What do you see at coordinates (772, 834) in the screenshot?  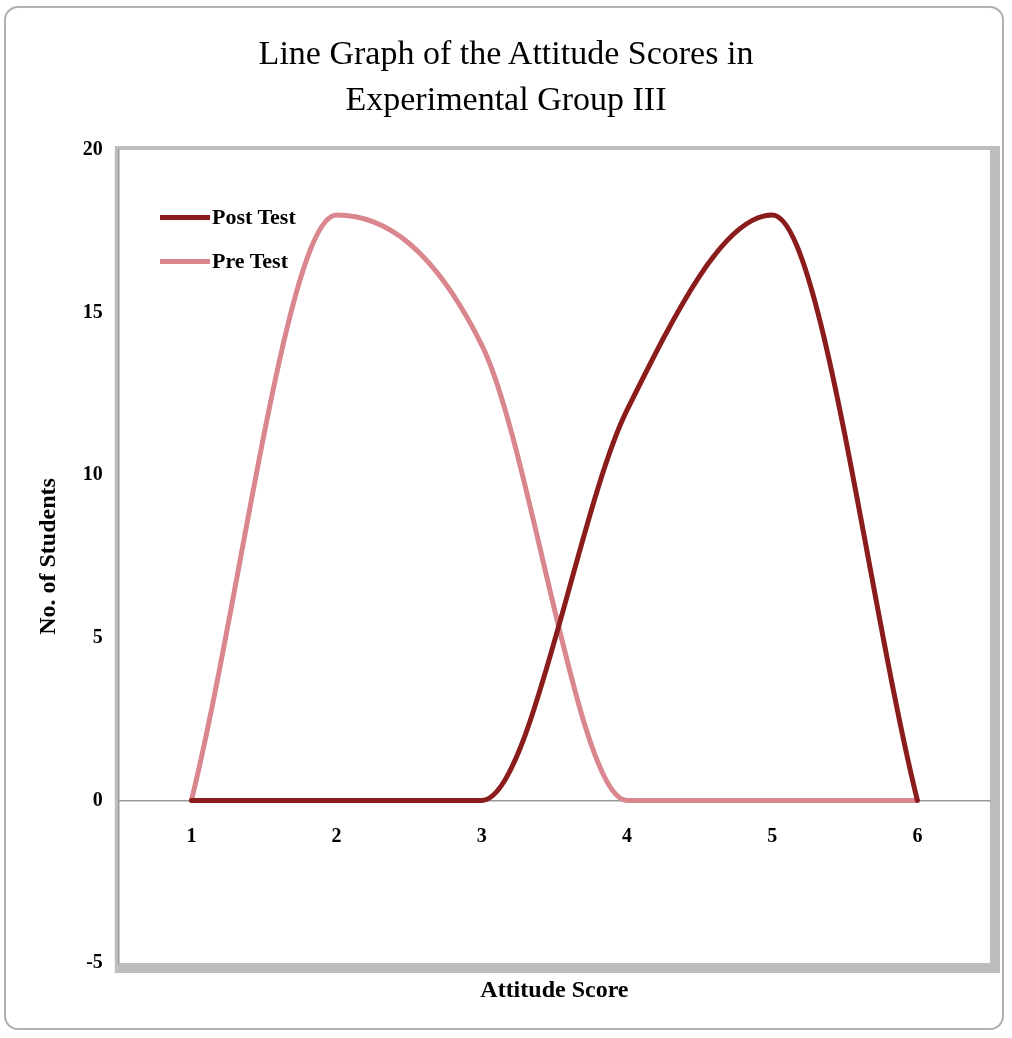 I see `x-tick-label: 5` at bounding box center [772, 834].